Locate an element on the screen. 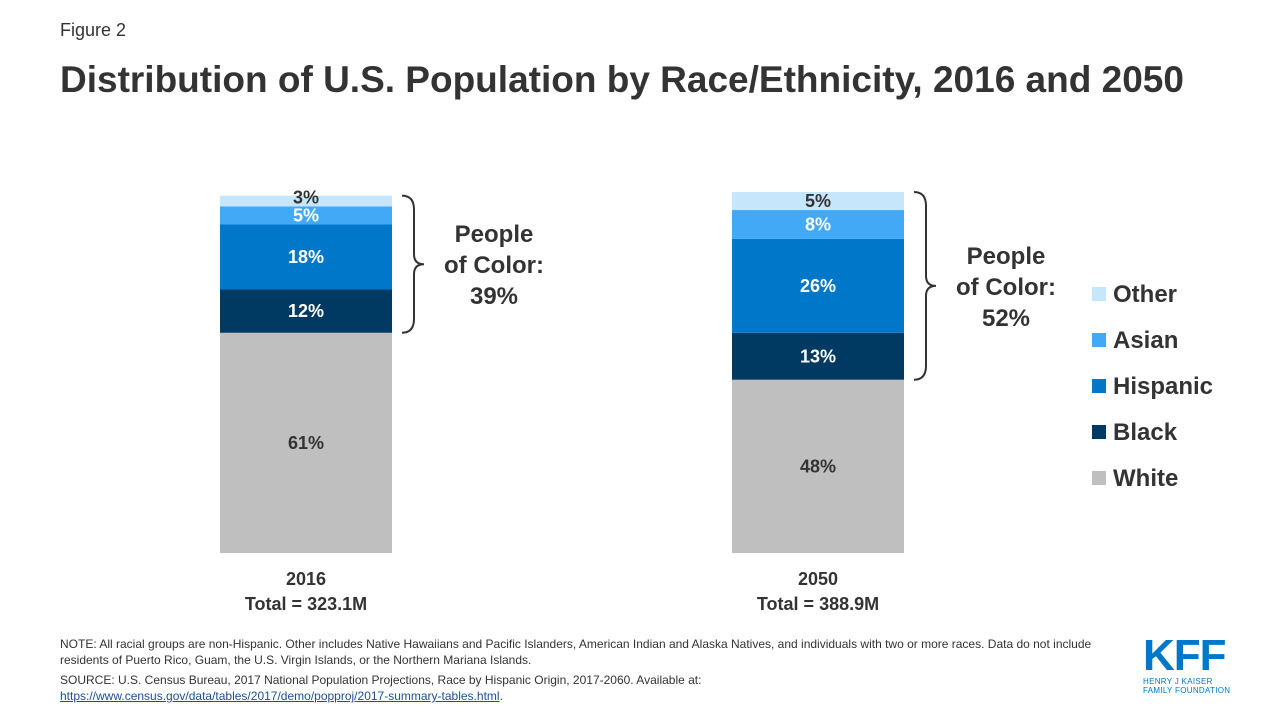 This screenshot has height=720, width=1280. bar-segment-asian-2016 is located at coordinates (306, 215).